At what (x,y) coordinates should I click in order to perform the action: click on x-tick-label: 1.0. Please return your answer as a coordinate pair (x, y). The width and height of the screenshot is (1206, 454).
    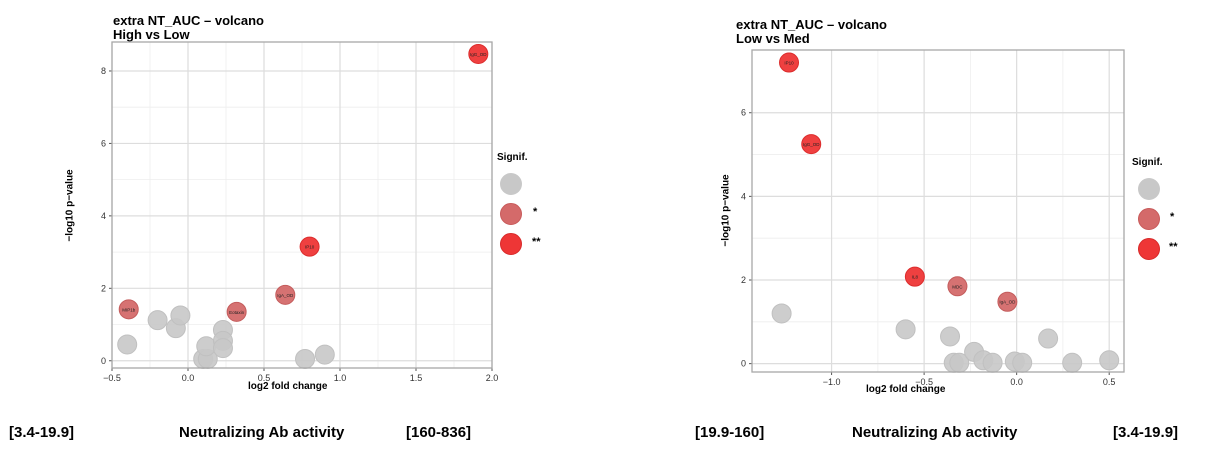
    Looking at the image, I should click on (340, 378).